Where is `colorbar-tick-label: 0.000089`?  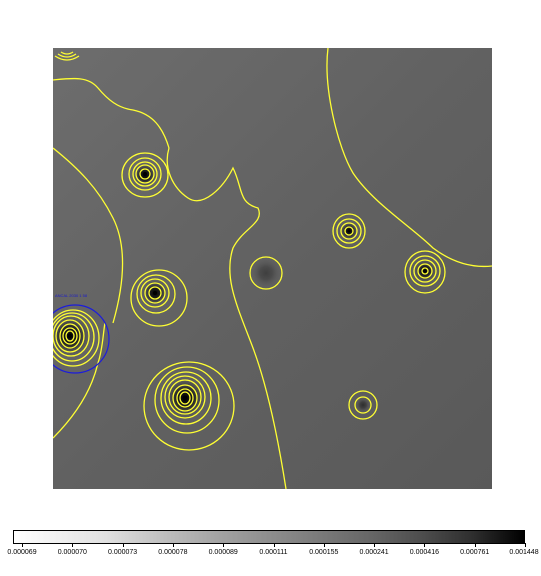 colorbar-tick-label: 0.000089 is located at coordinates (223, 552).